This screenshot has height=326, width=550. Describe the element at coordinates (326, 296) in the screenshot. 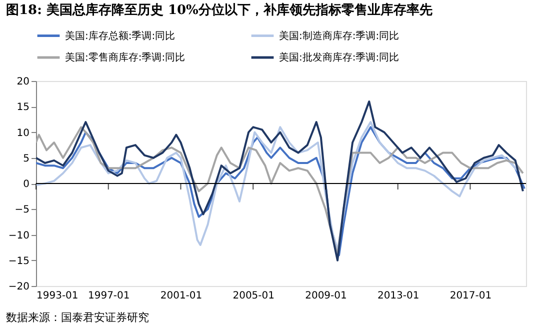

I see `x-tick-label: 2009-01` at that location.